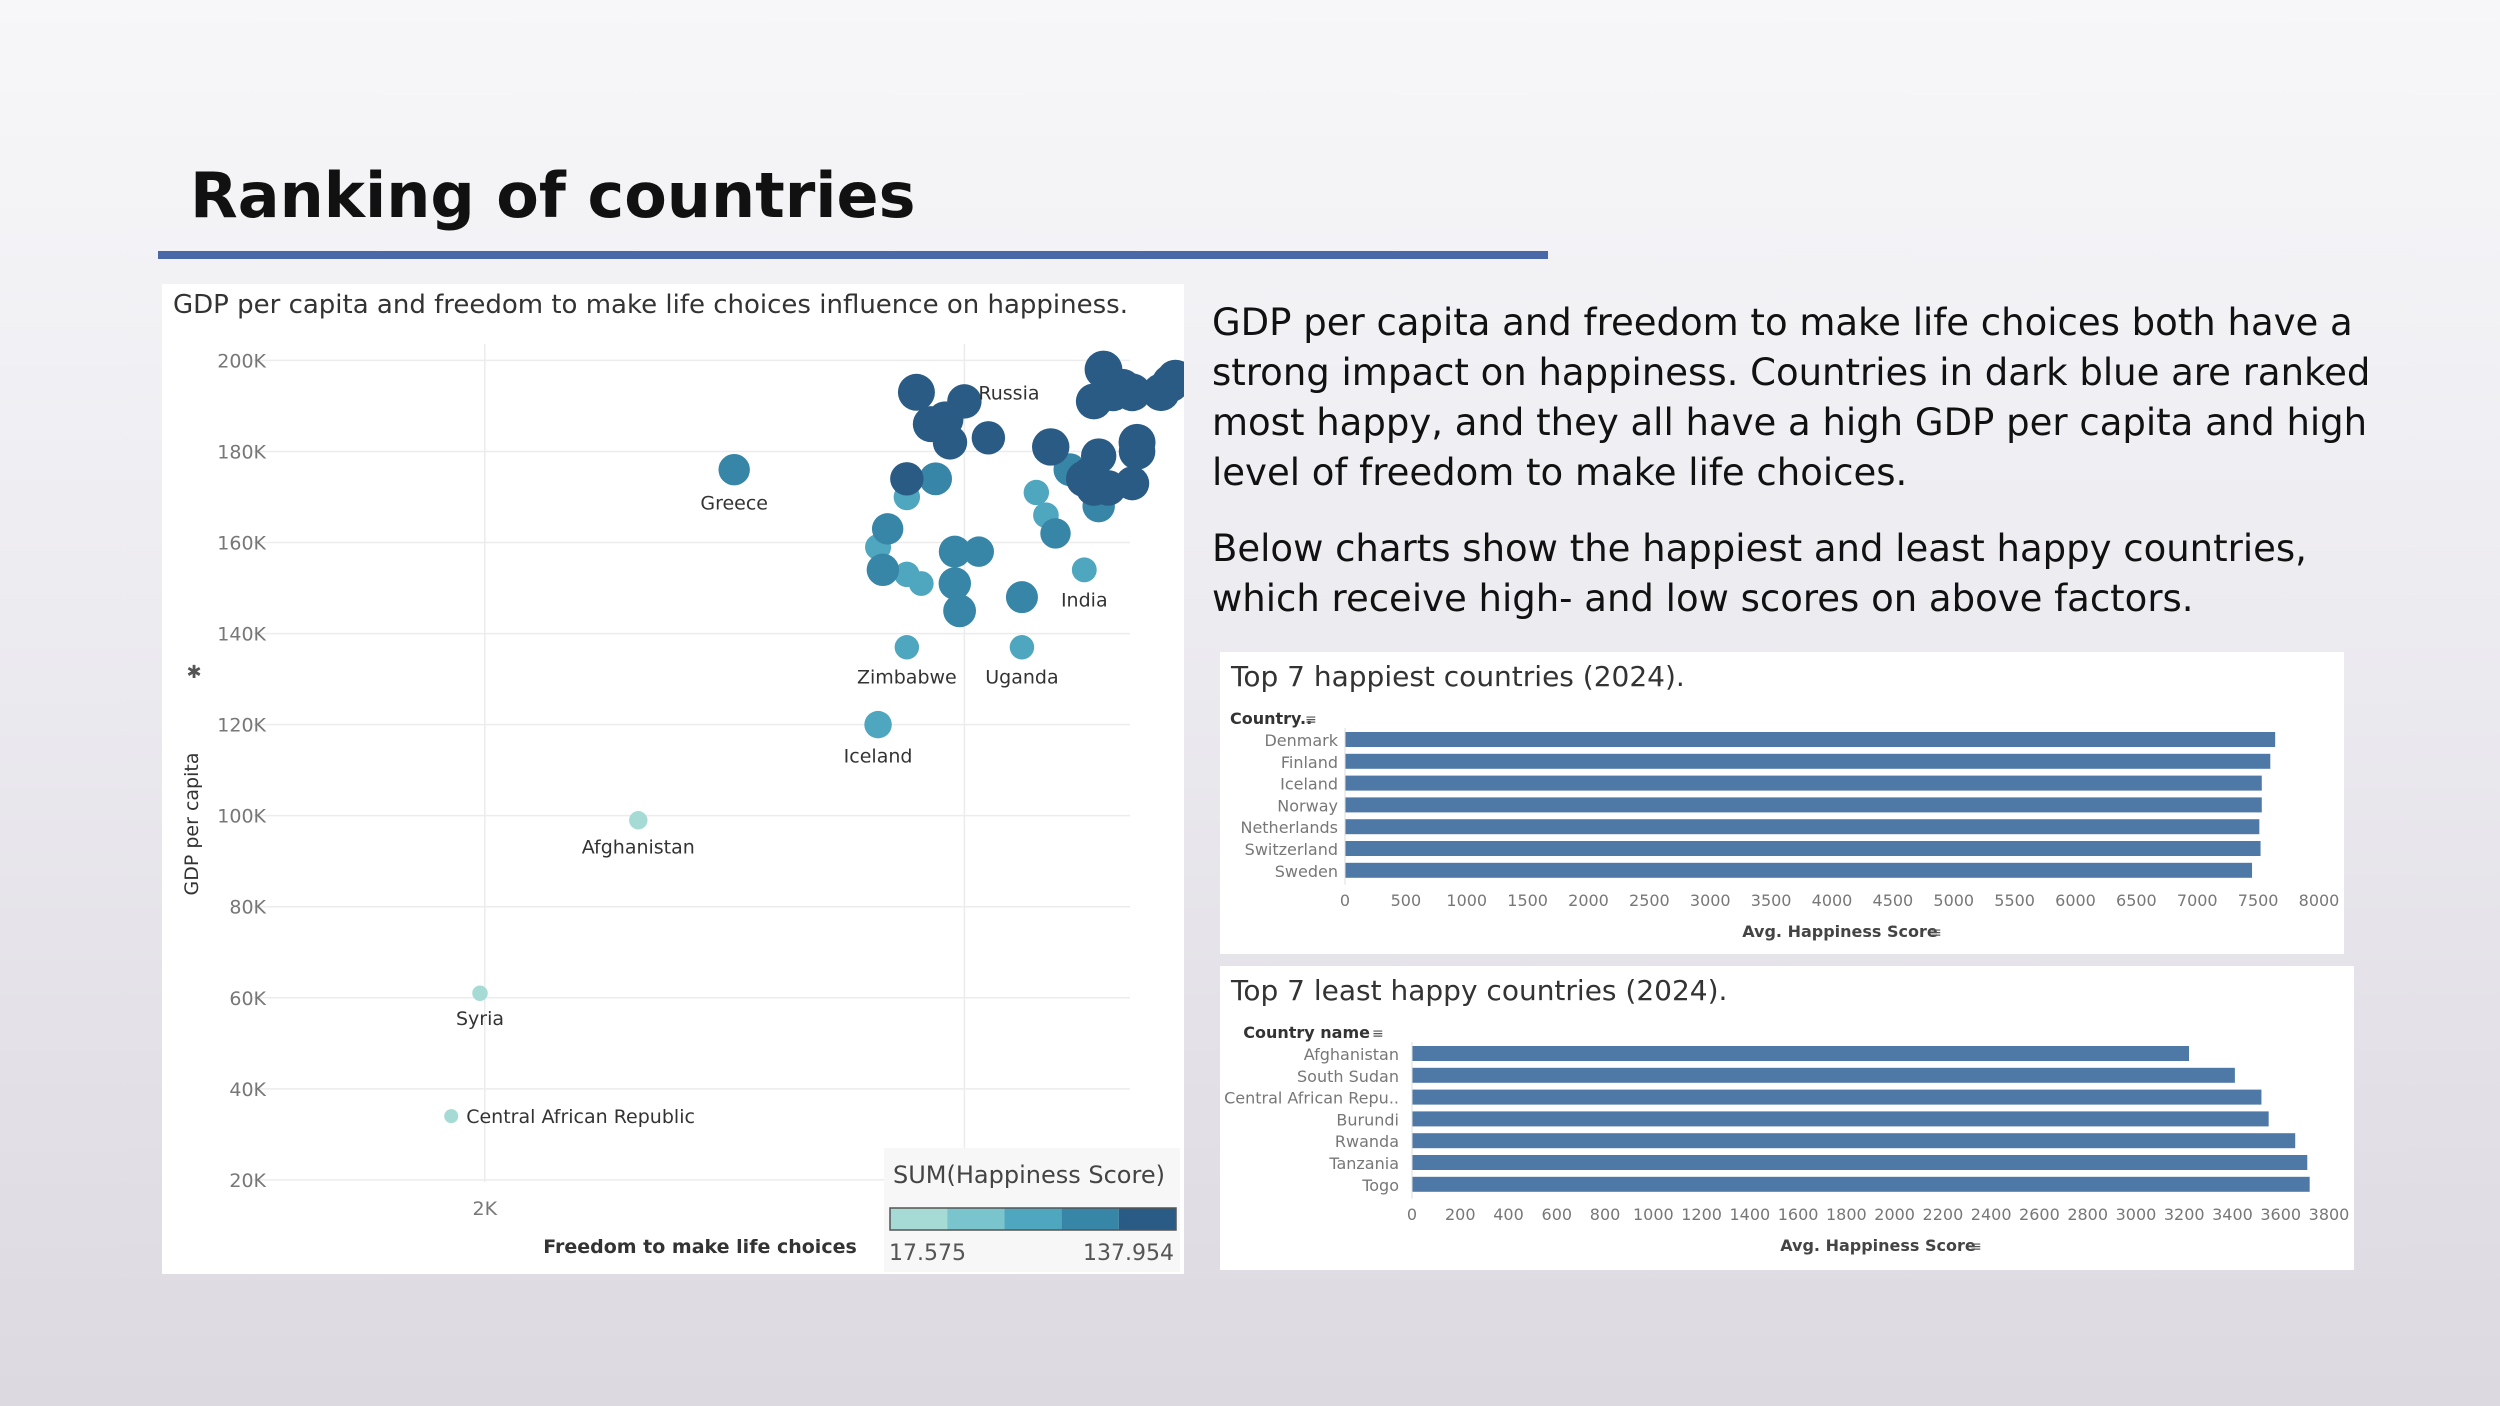 This screenshot has width=2500, height=1406. What do you see at coordinates (1878, 1245) in the screenshot?
I see `x-axis-label: Avg. Happiness Score` at bounding box center [1878, 1245].